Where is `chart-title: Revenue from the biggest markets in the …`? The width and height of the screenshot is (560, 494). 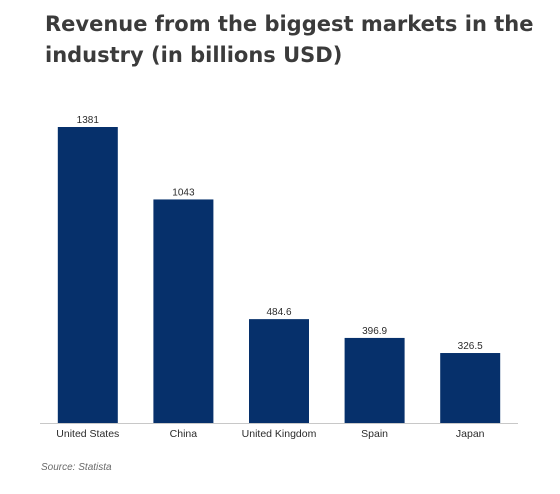 chart-title: Revenue from the biggest markets in the … is located at coordinates (289, 39).